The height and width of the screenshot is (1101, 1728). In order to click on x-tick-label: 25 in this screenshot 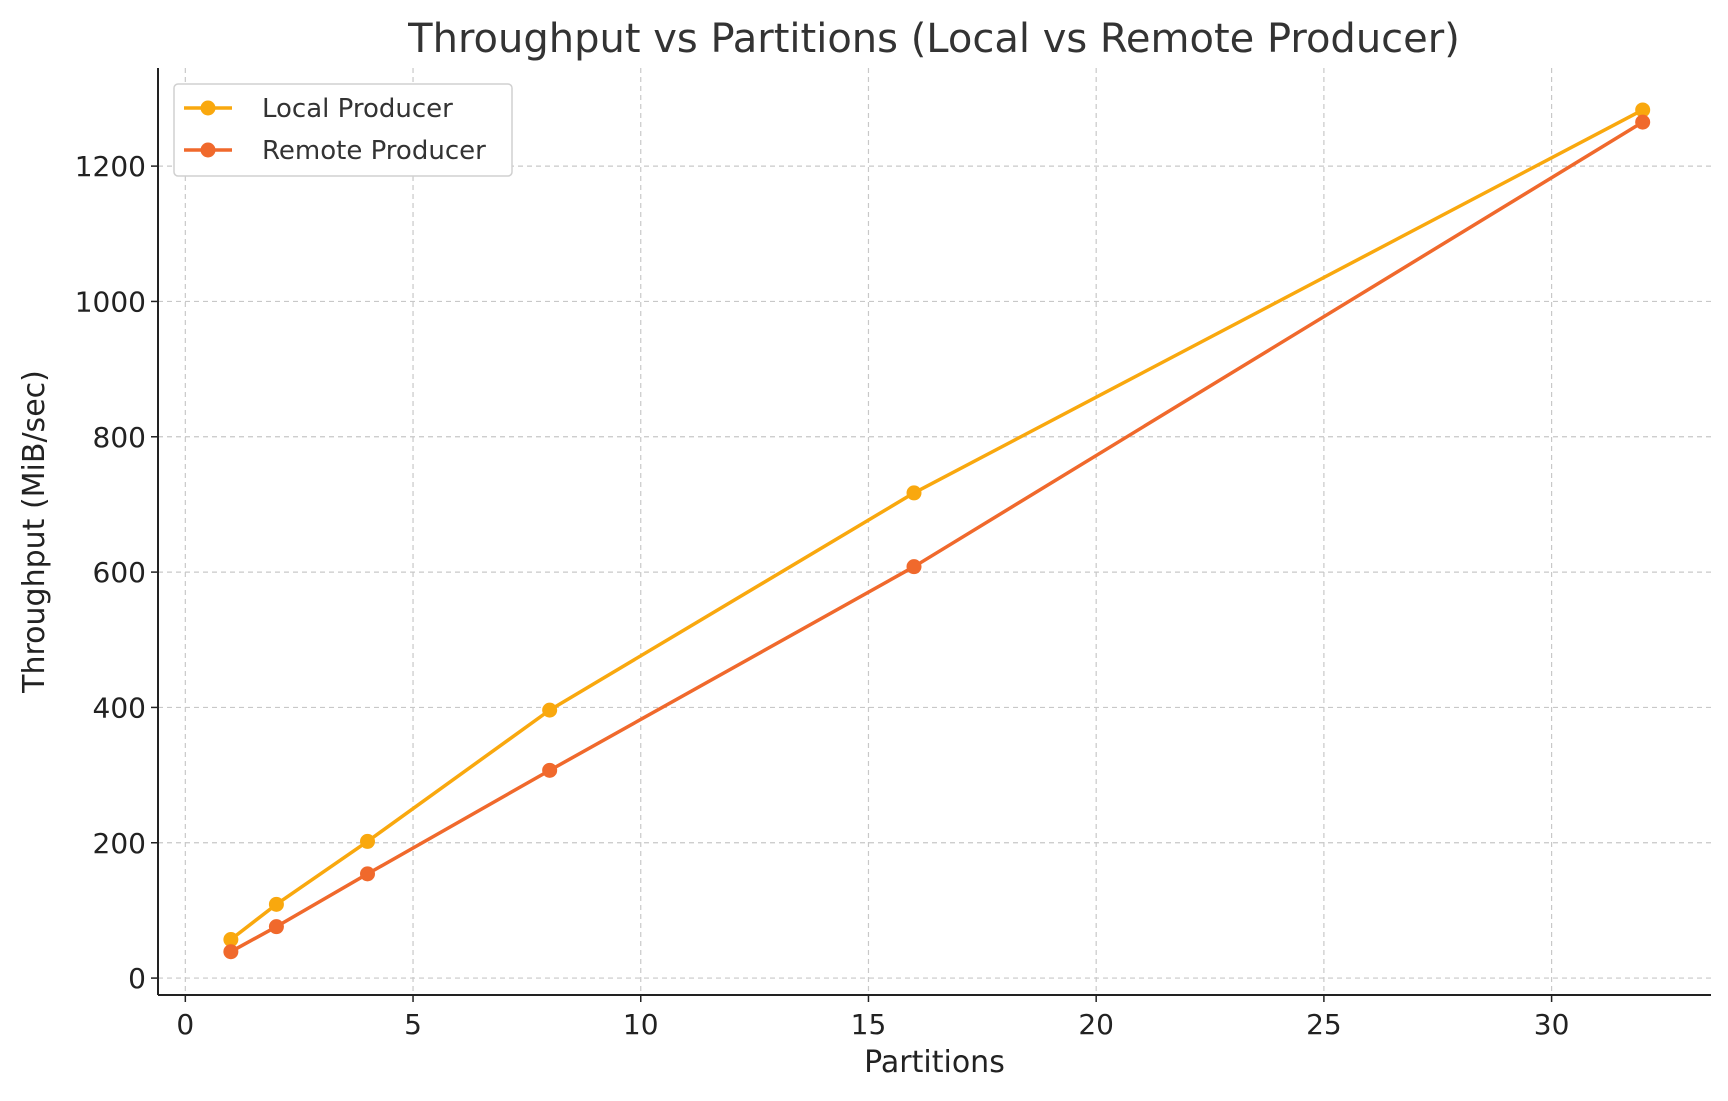, I will do `click(1324, 1024)`.